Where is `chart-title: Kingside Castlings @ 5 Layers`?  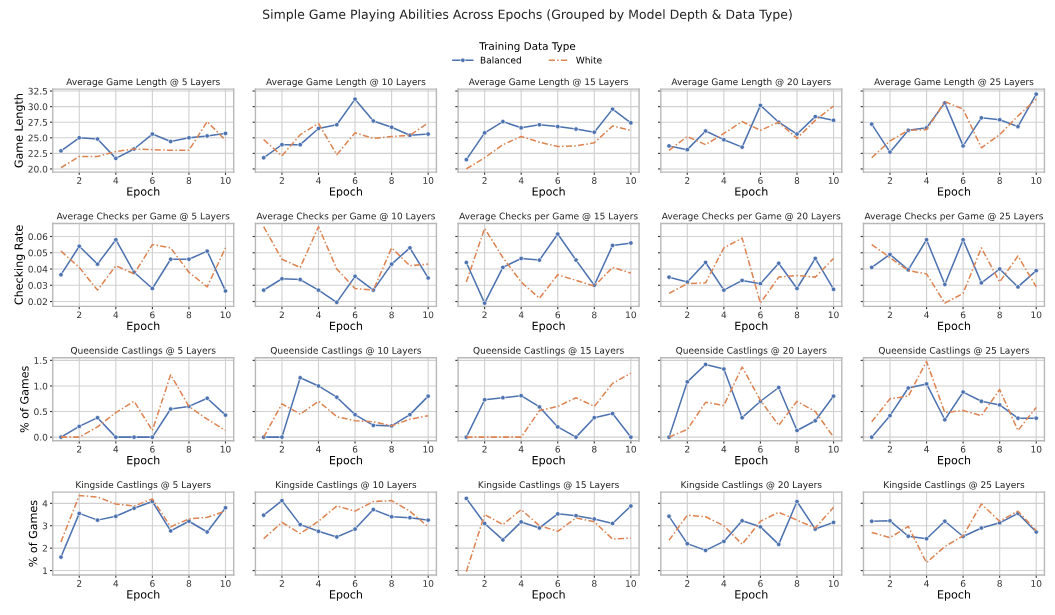 chart-title: Kingside Castlings @ 5 Layers is located at coordinates (143, 485).